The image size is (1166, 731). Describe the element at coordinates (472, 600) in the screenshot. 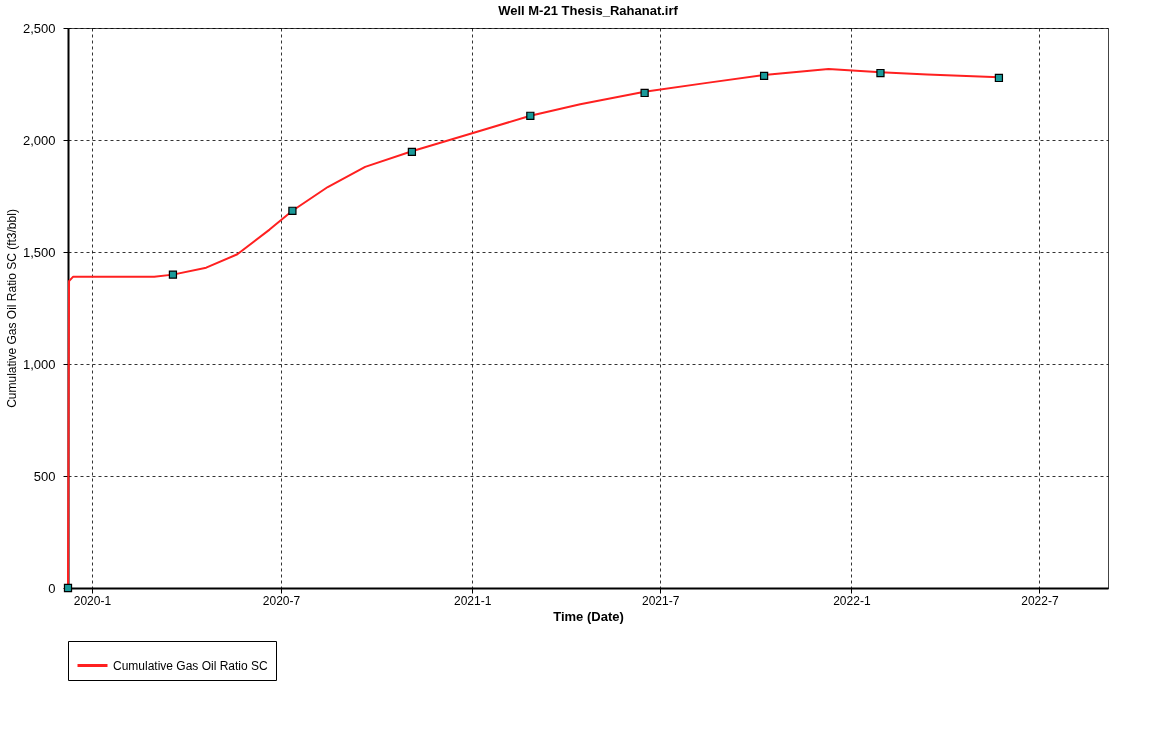

I see `x-tick-label: 2021-1` at that location.